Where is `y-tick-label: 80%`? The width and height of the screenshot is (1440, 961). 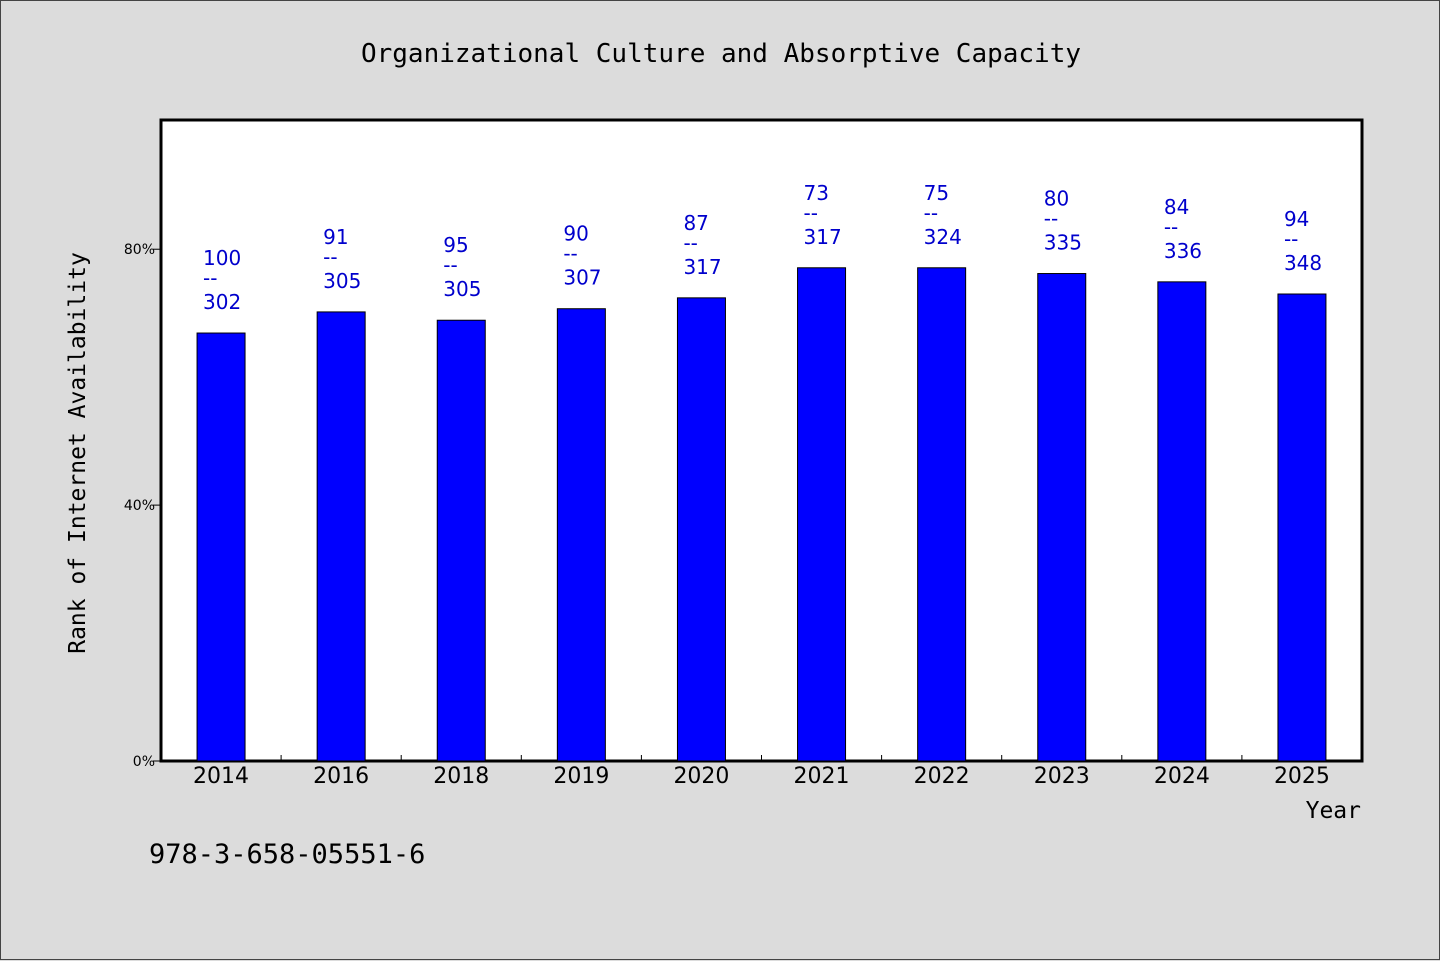
y-tick-label: 80% is located at coordinates (139, 250).